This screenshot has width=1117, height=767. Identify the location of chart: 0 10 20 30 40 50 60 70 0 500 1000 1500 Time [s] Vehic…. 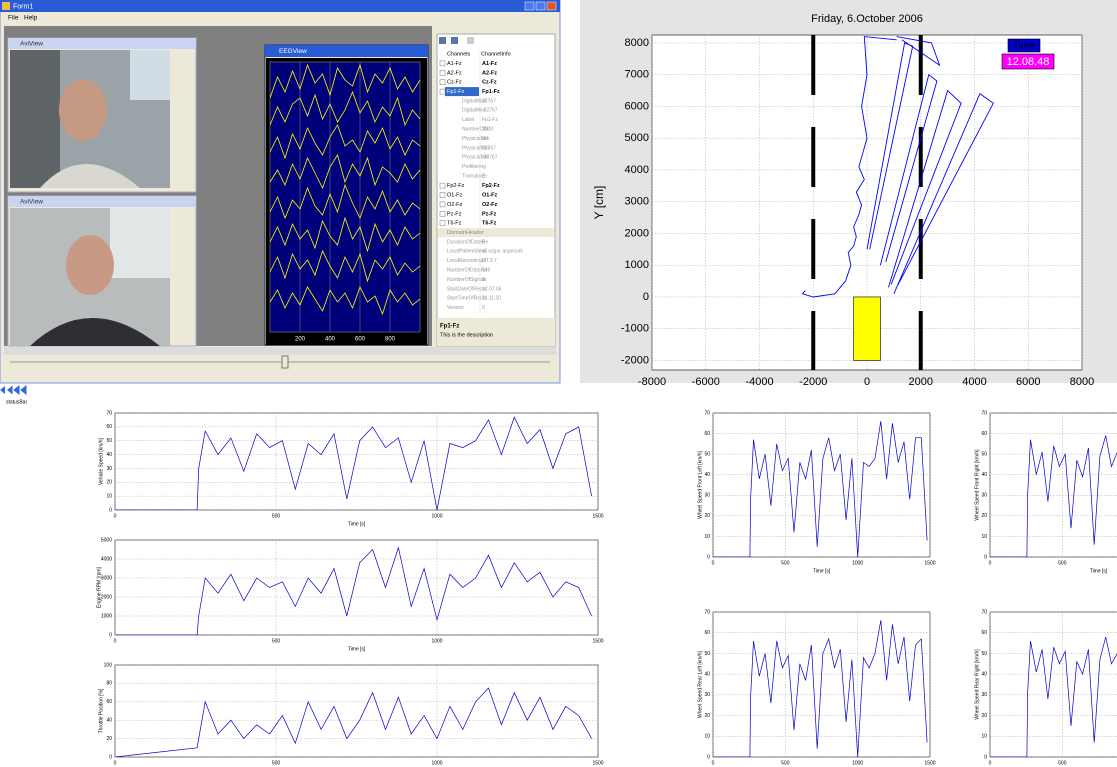
(350, 468).